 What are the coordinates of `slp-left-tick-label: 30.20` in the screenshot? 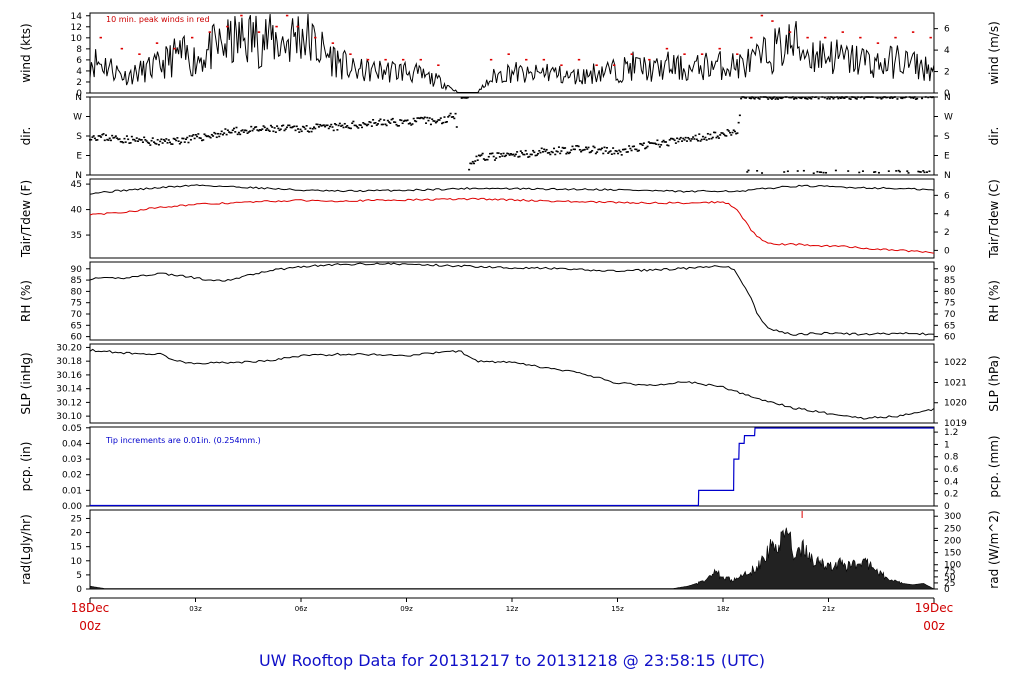 It's located at (69, 348).